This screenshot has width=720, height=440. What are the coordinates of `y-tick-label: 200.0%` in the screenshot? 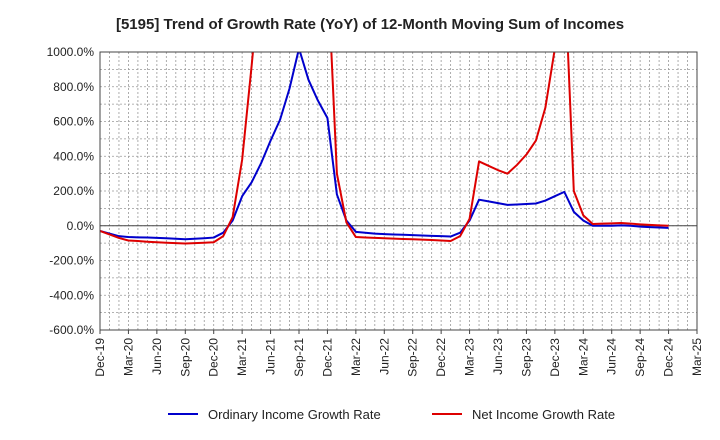 It's located at (73, 191).